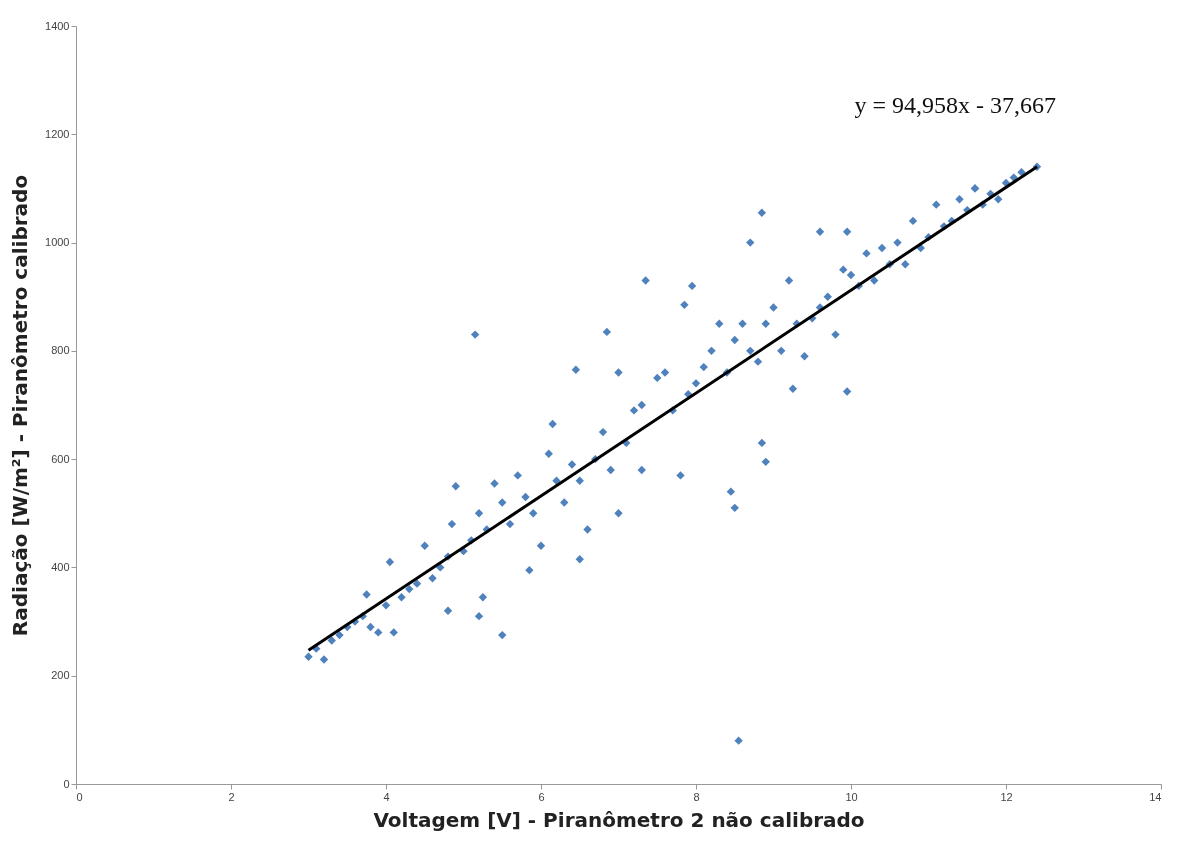 This screenshot has height=848, width=1192. I want to click on y-tick-label: 1400, so click(57, 25).